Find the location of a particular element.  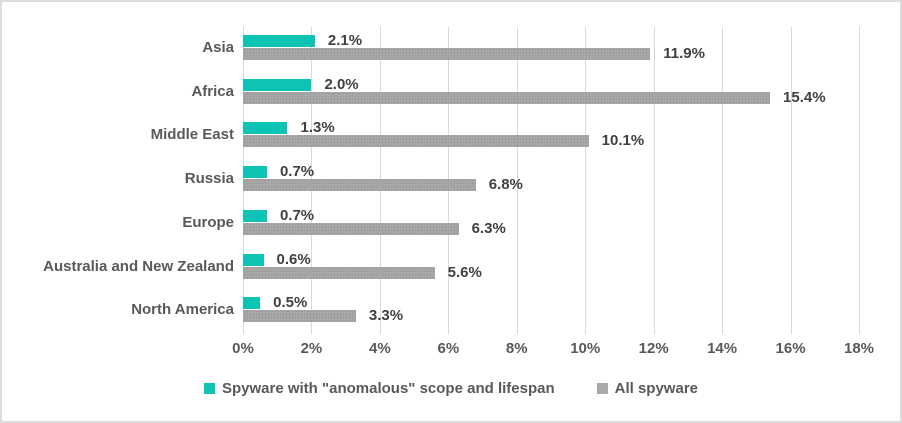

gridline-10% is located at coordinates (586, 180).